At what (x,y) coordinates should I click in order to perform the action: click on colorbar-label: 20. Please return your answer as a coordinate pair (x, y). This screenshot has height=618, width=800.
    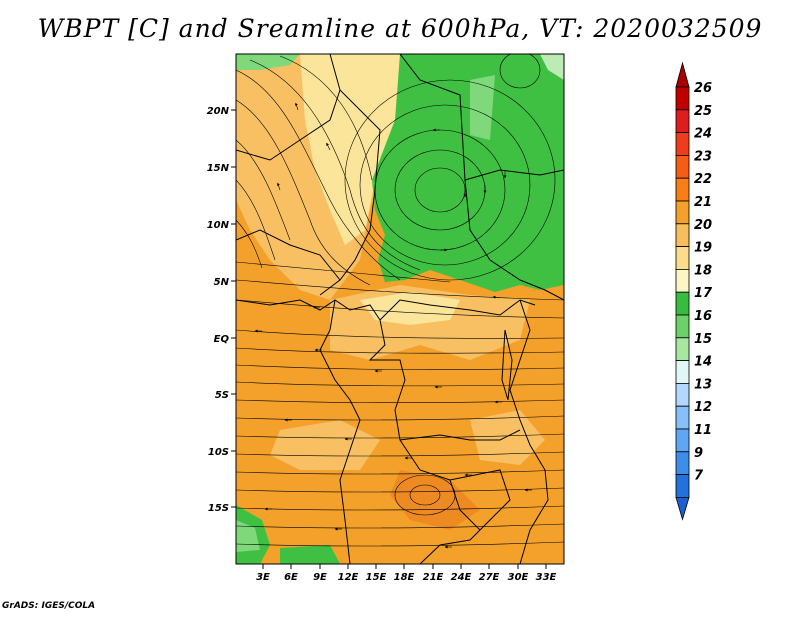
    Looking at the image, I should click on (703, 225).